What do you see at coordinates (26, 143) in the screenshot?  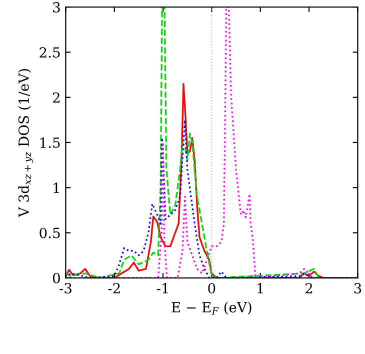 I see `y-axis-title: V 3d$_{xz+yz}$ DOS (1/eV)` at bounding box center [26, 143].